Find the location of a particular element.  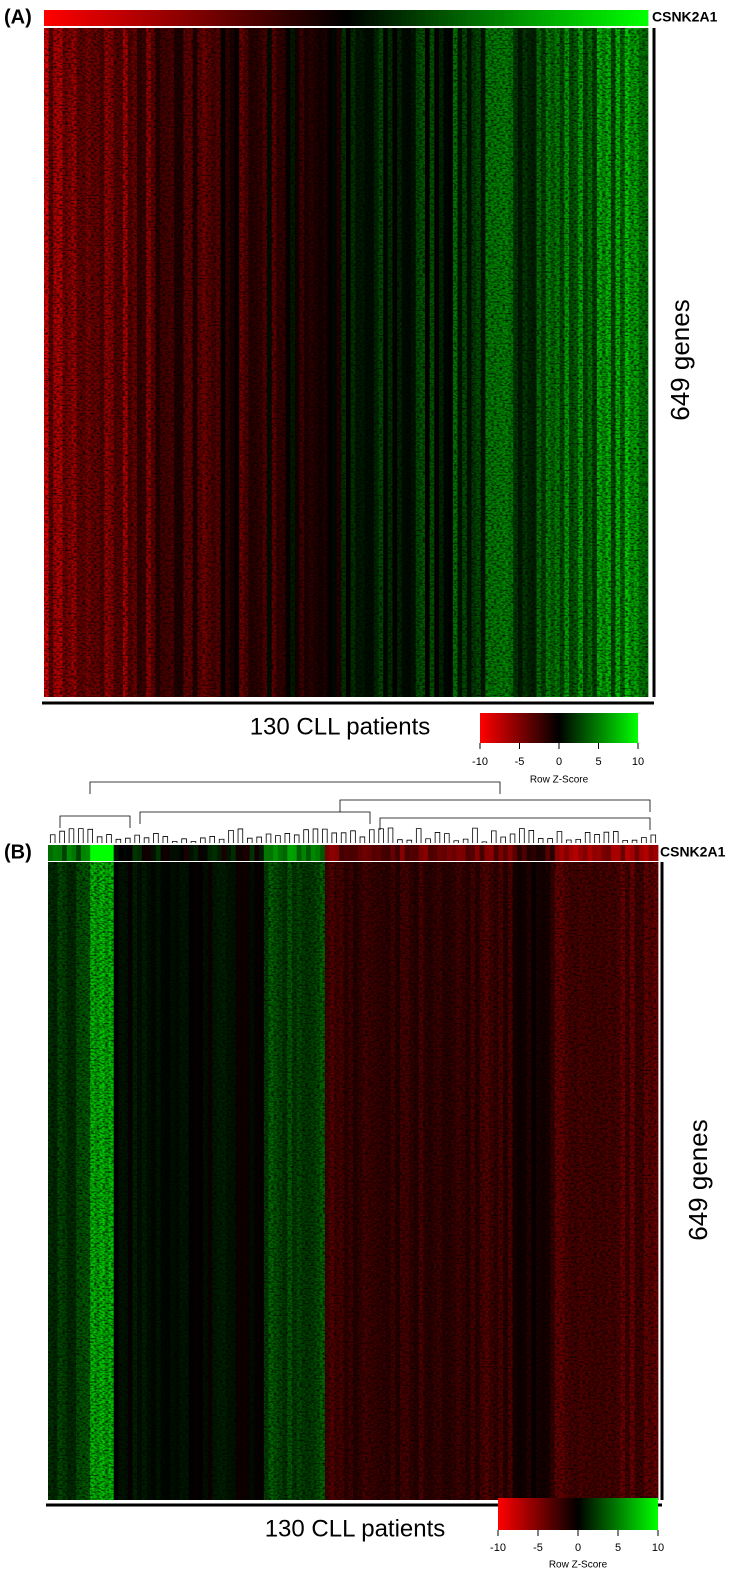

panel-label: (B) is located at coordinates (18, 852).